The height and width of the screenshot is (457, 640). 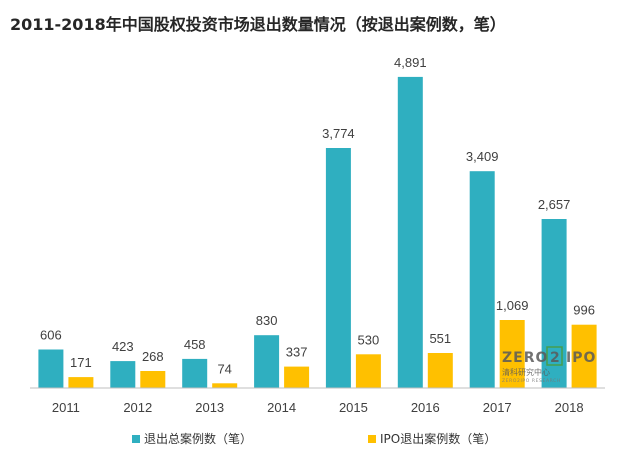 I want to click on watermark-brand-mid: 2, so click(x=555, y=358).